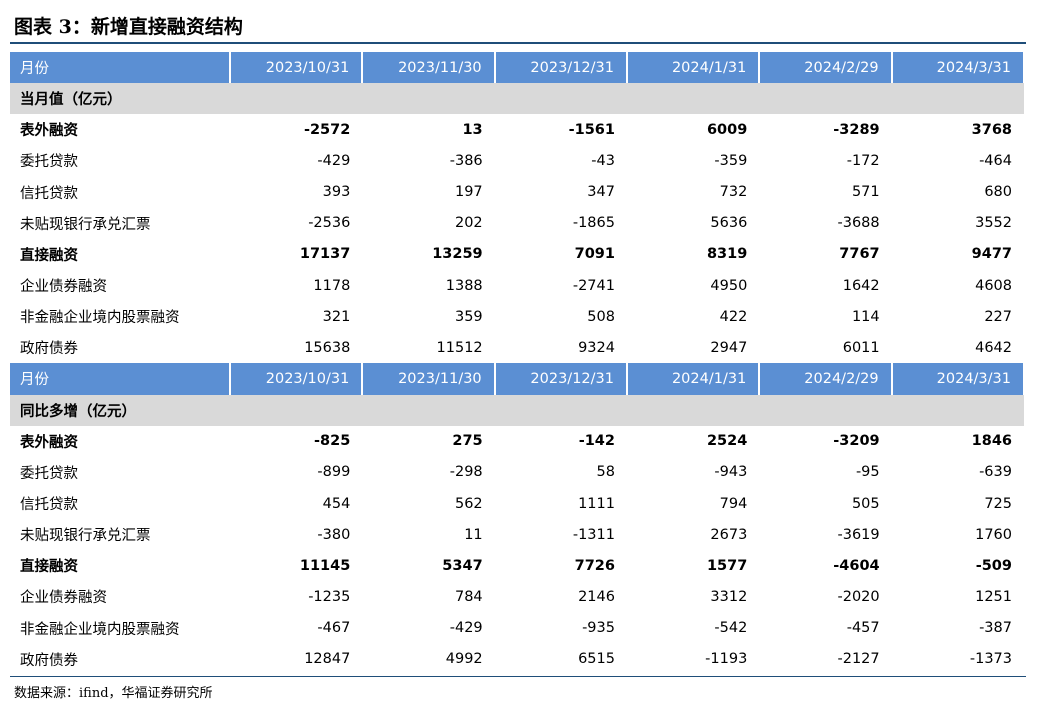 Image resolution: width=1042 pixels, height=703 pixels. Describe the element at coordinates (517, 534) in the screenshot. I see `data-row: 未贴现银行承兑汇票 -380 11 -1311 2673 -3619 1760` at that location.